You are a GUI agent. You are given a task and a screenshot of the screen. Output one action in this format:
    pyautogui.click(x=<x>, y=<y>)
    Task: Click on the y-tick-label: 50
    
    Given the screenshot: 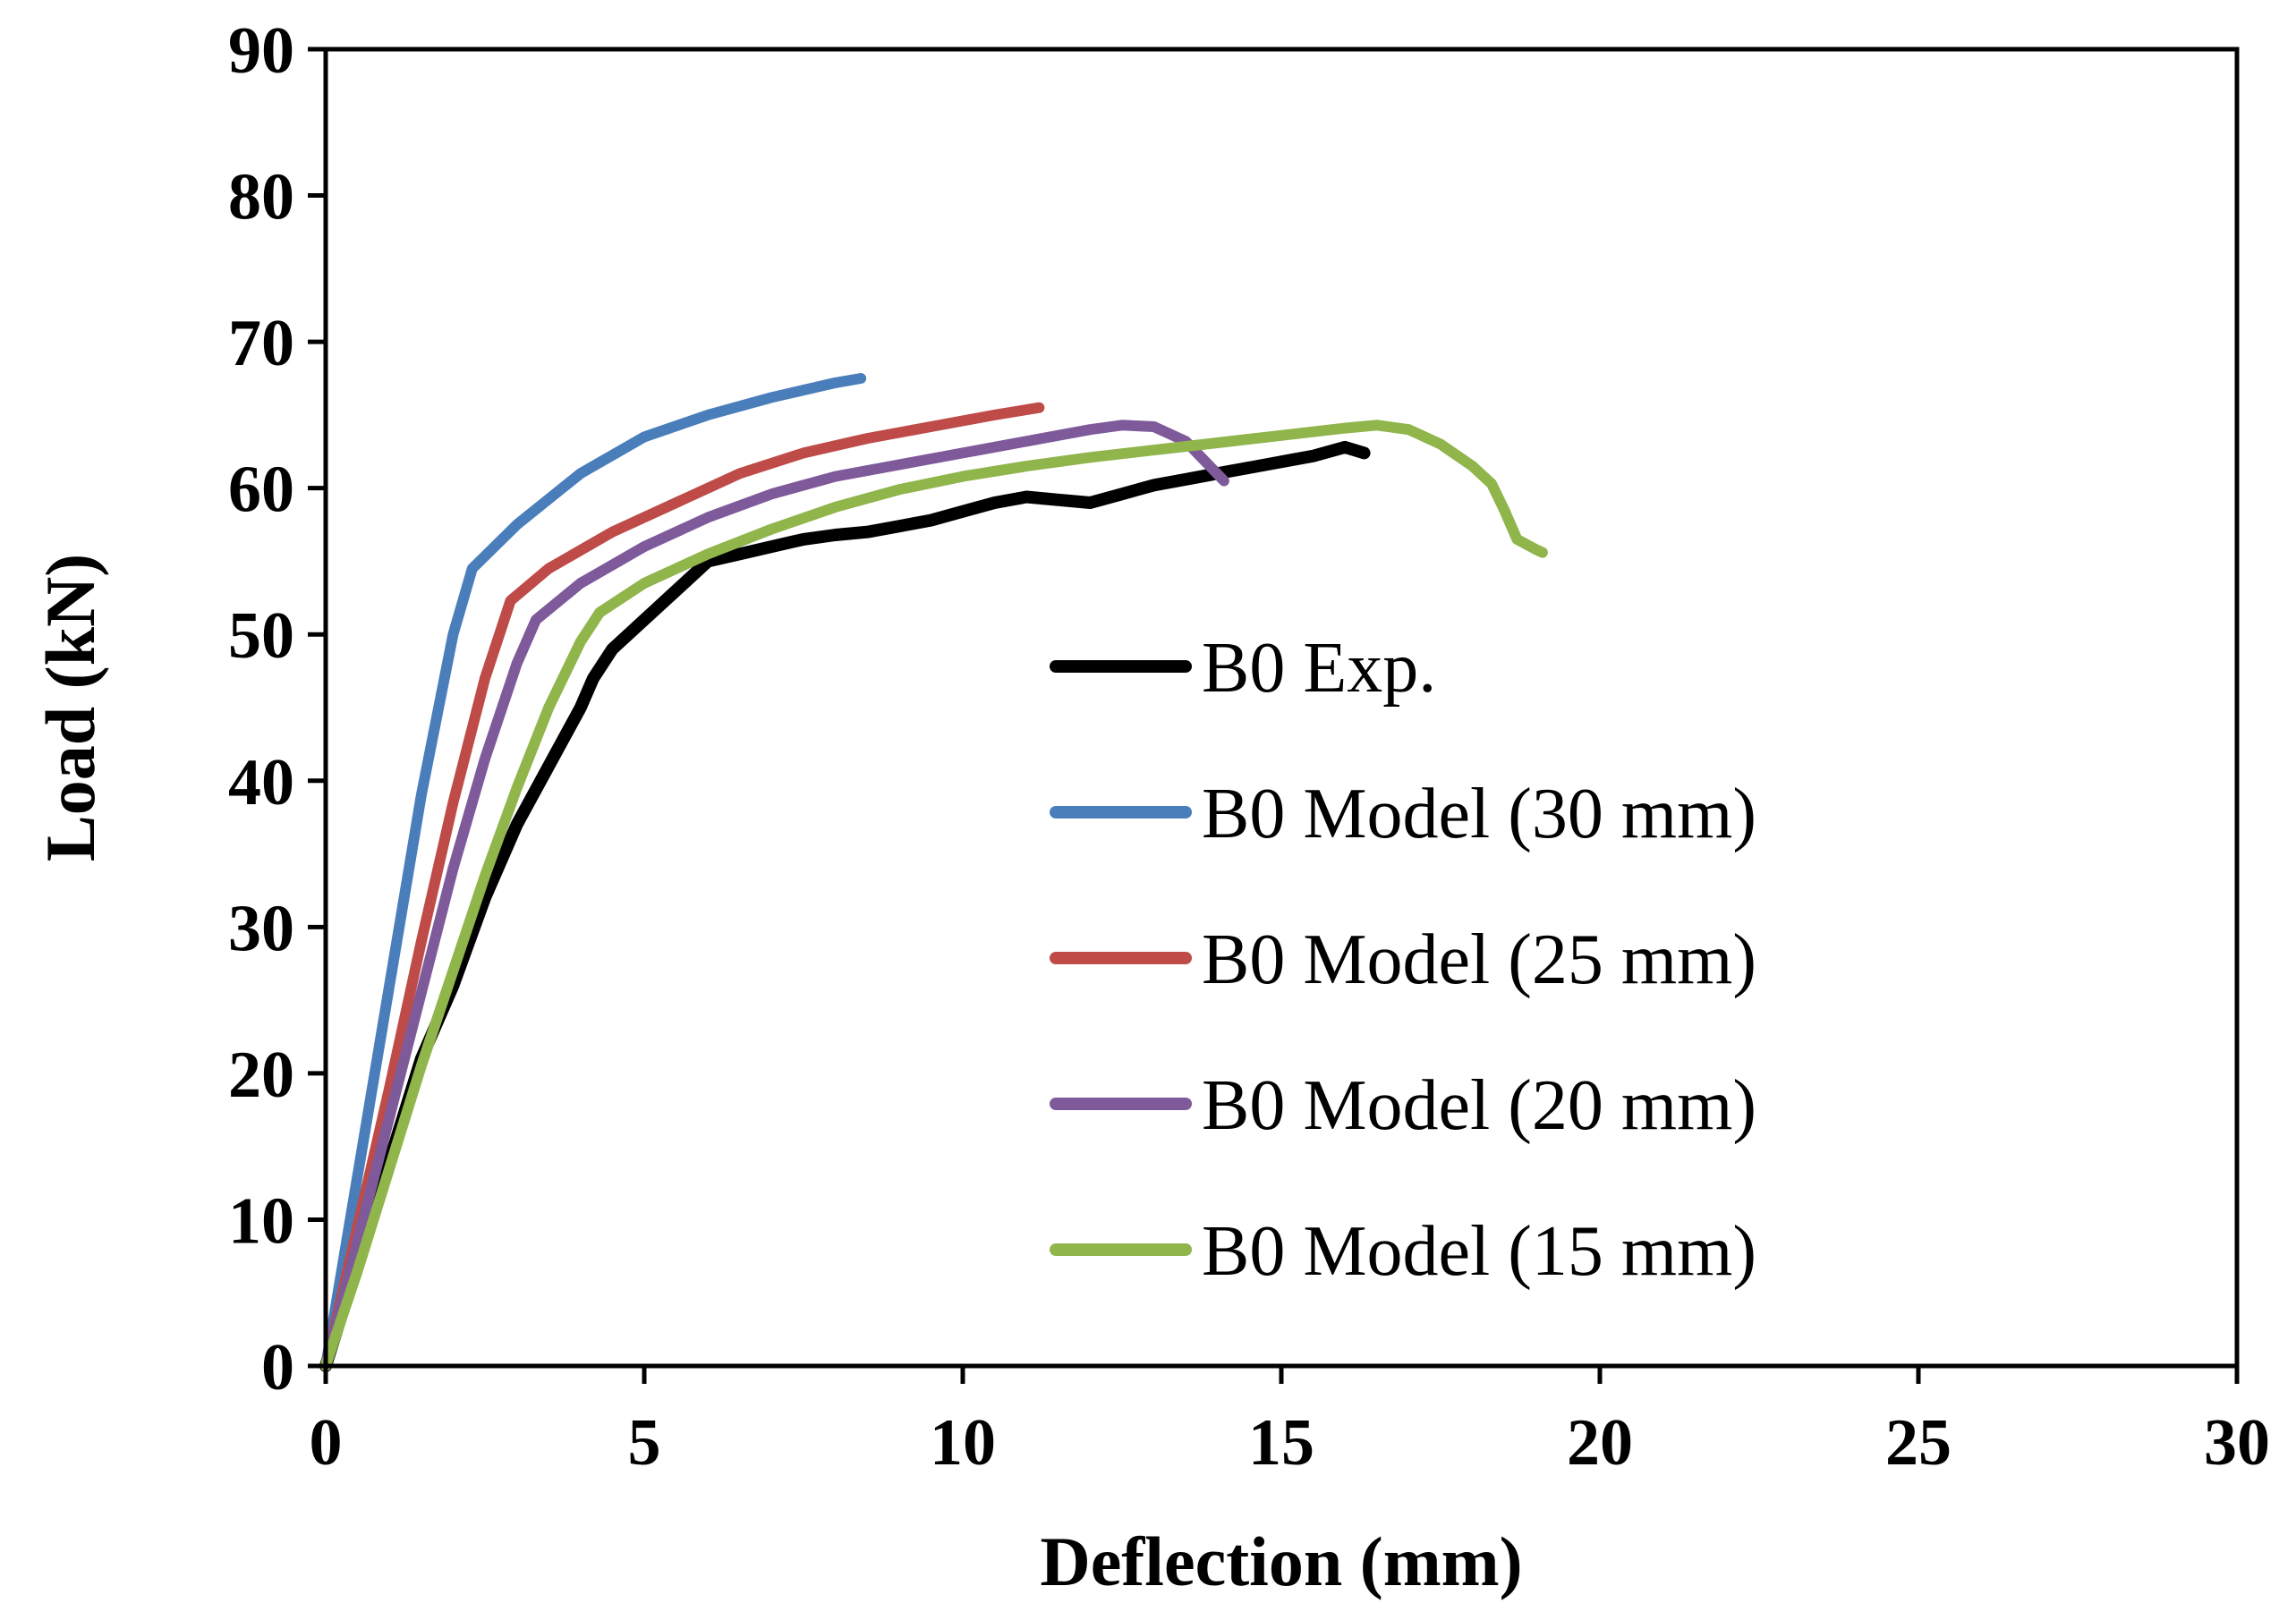 What is the action you would take?
    pyautogui.click(x=261, y=636)
    